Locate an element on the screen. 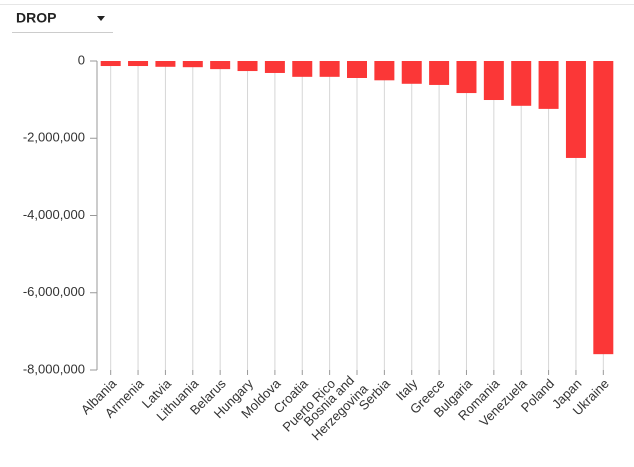 The height and width of the screenshot is (467, 634). y-tick-label: -8,000,000 is located at coordinates (54, 368).